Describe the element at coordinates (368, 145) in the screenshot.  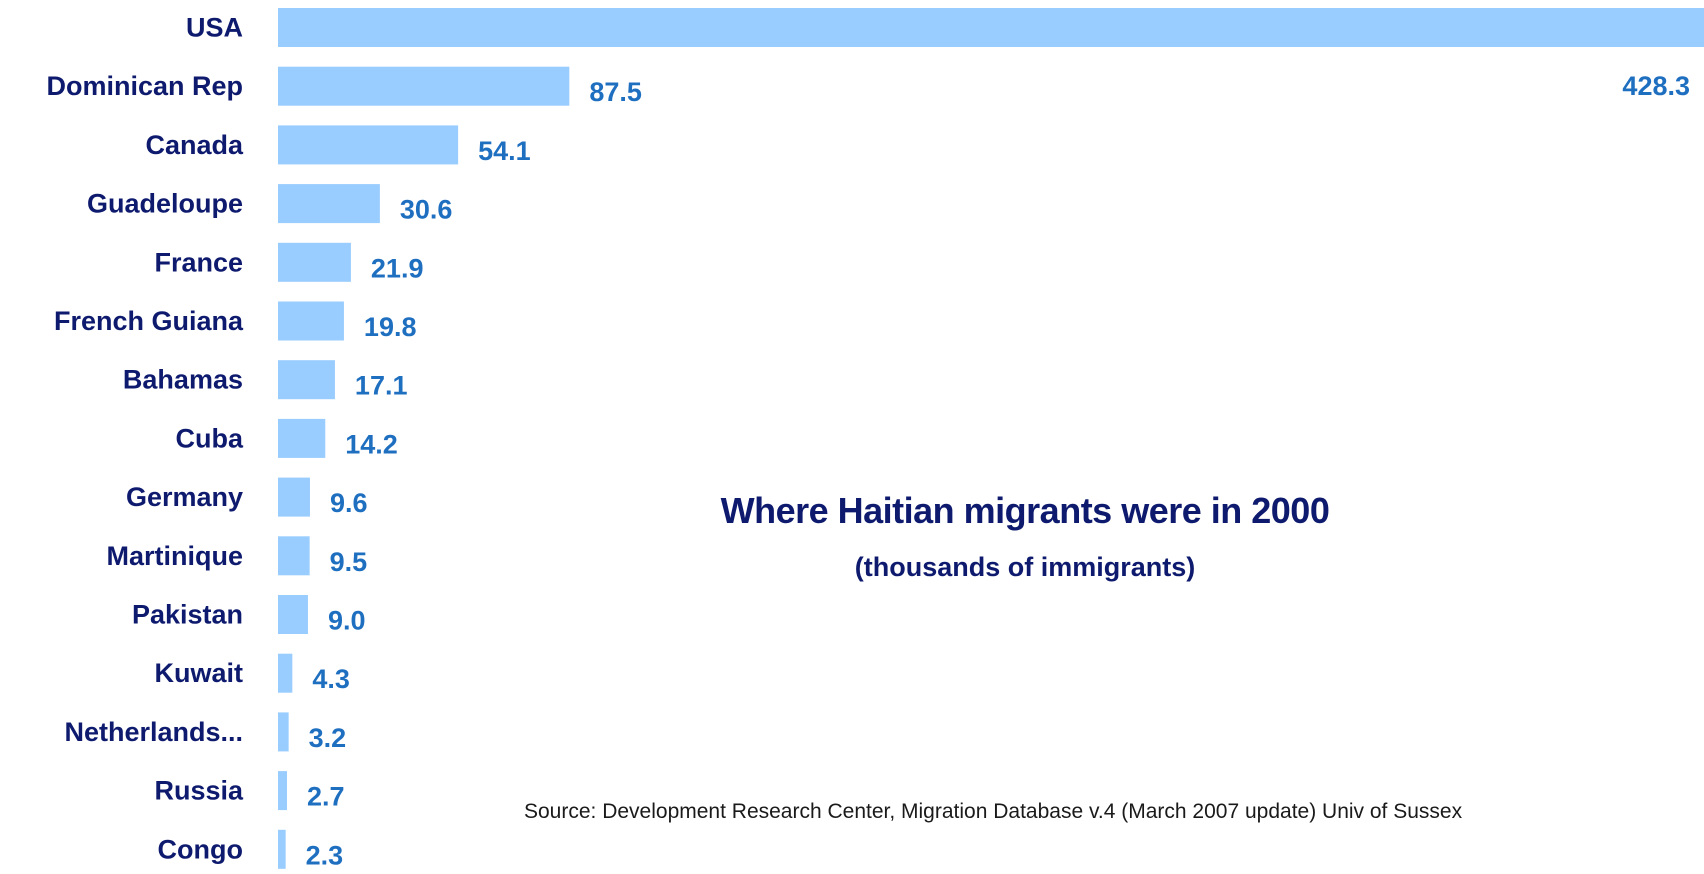
I see `bar-canada` at that location.